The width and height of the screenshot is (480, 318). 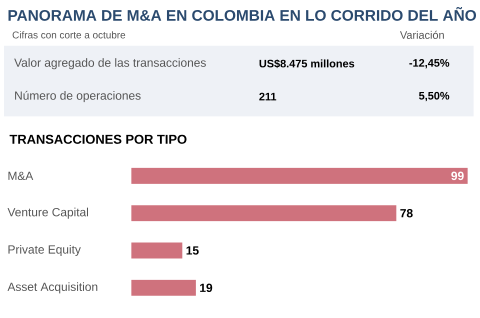 What do you see at coordinates (192, 250) in the screenshot?
I see `data-label: 15` at bounding box center [192, 250].